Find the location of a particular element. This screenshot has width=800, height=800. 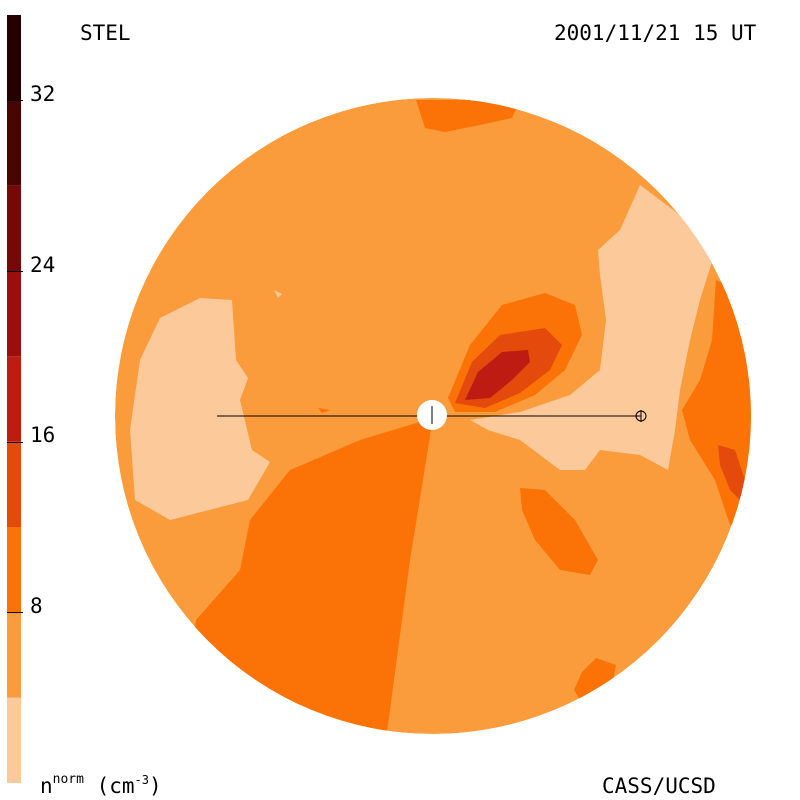

light-region-east is located at coordinates (591, 327).